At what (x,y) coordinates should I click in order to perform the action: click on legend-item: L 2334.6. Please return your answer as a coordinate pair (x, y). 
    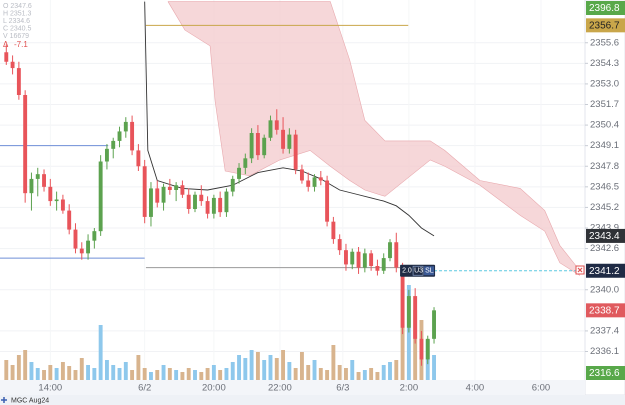
    Looking at the image, I should click on (16, 21).